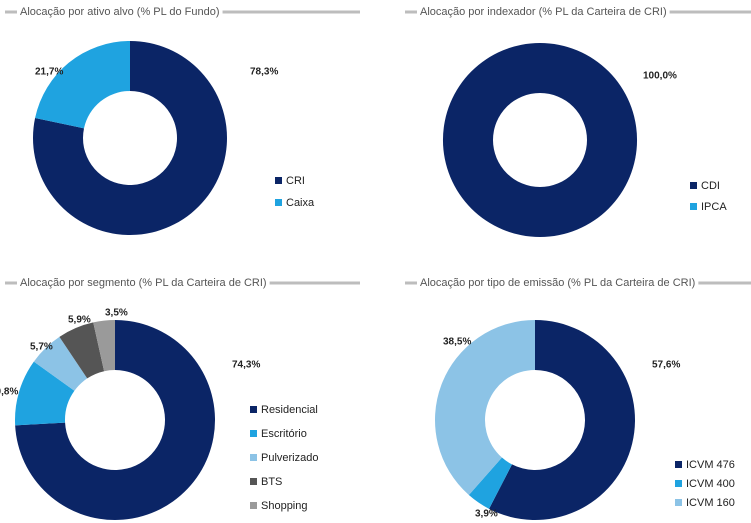 The image size is (751, 523). What do you see at coordinates (710, 186) in the screenshot?
I see `legend-label: CDI` at bounding box center [710, 186].